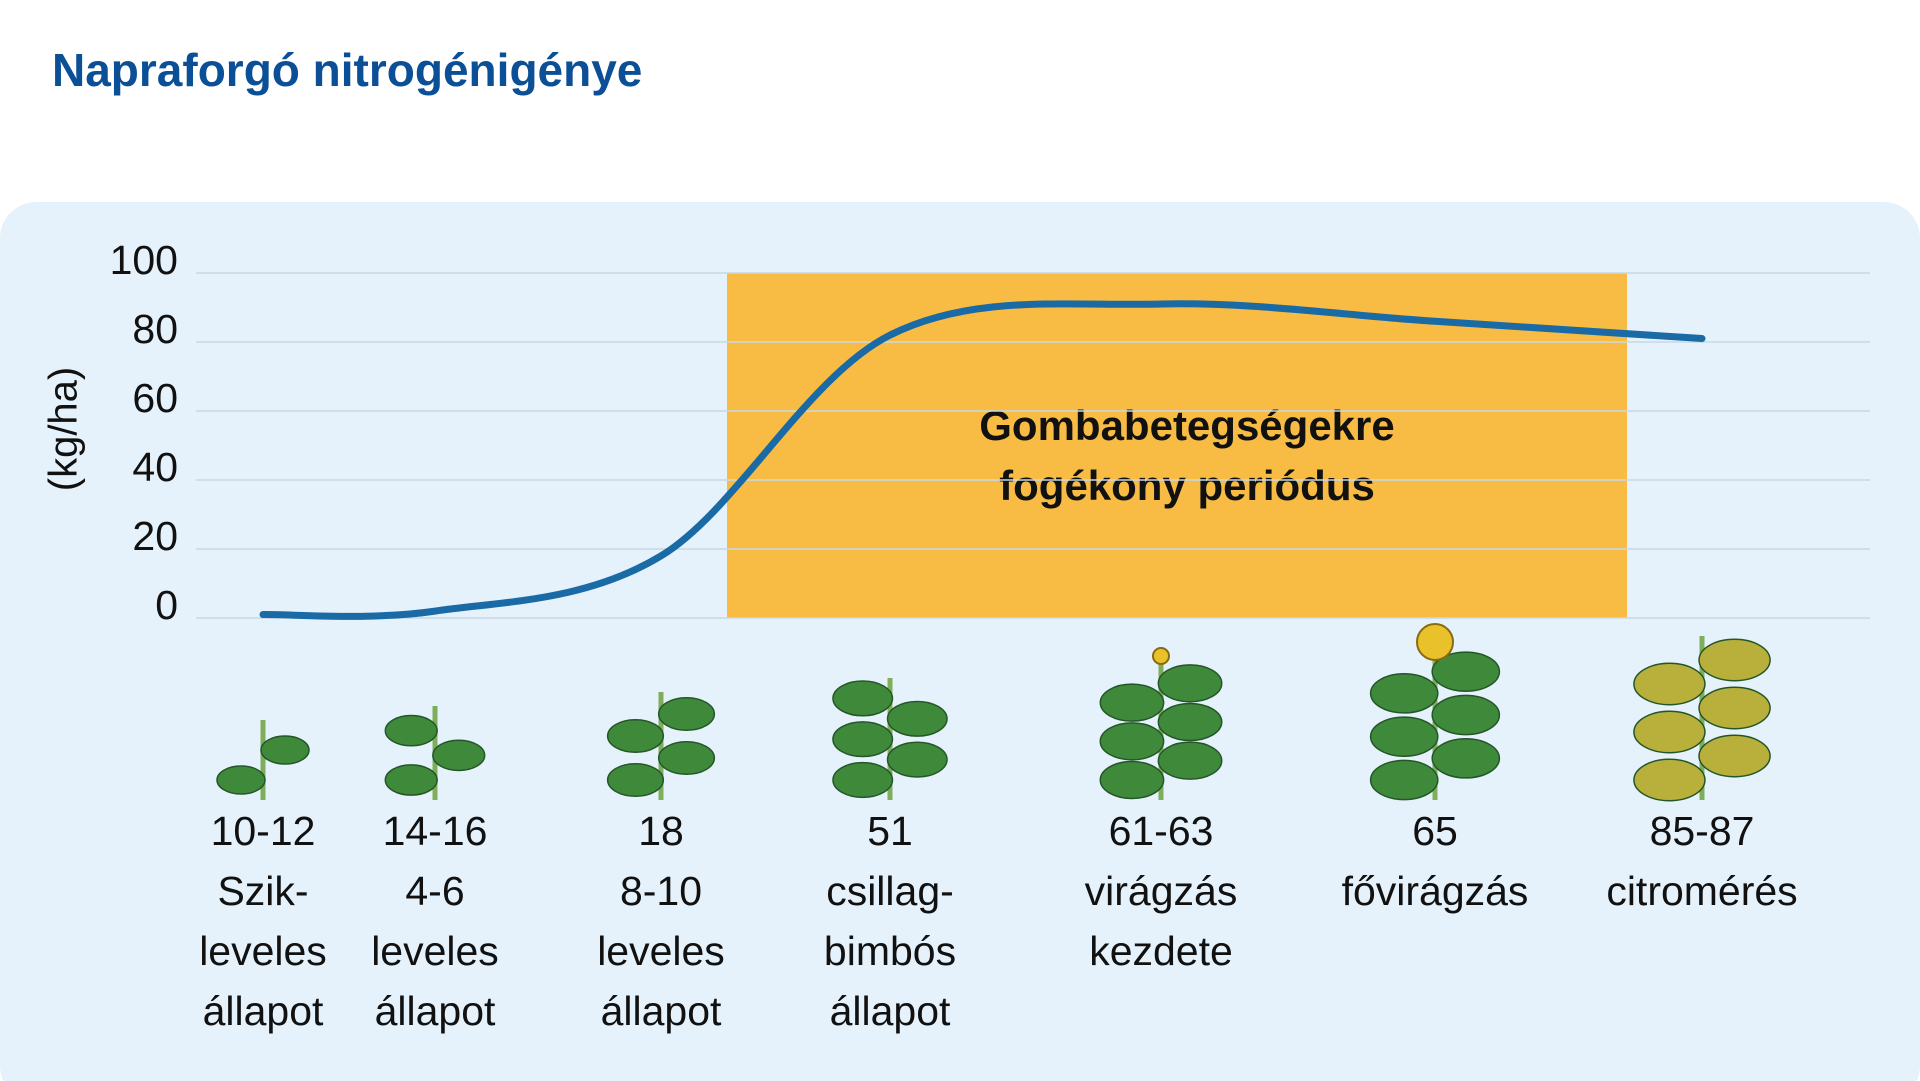  I want to click on x-tick-label: Szik-, so click(262, 891).